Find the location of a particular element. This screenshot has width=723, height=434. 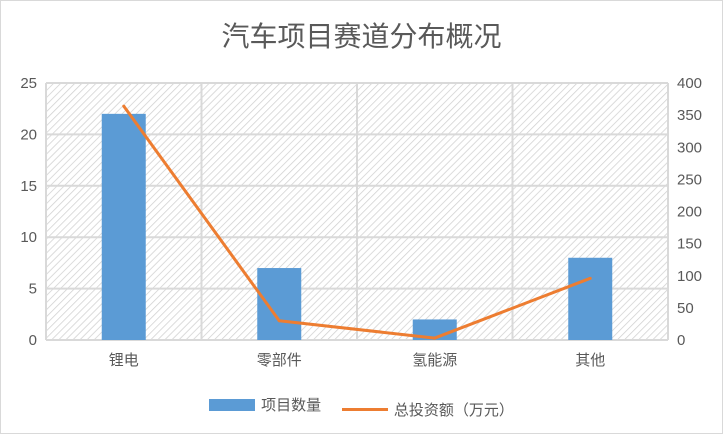

y-right-tick-label: 200 is located at coordinates (689, 212).